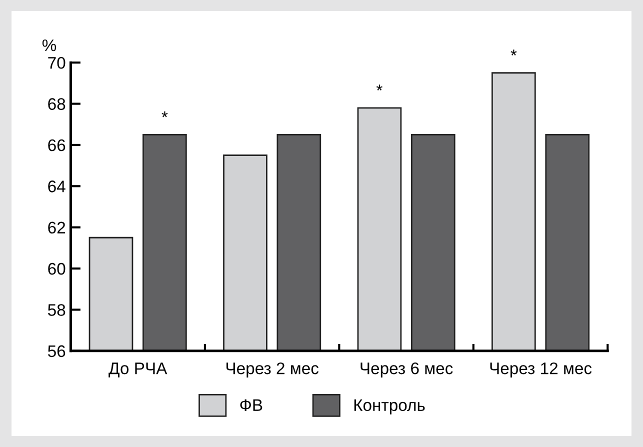  What do you see at coordinates (57, 351) in the screenshot?
I see `y-tick-label: 56` at bounding box center [57, 351].